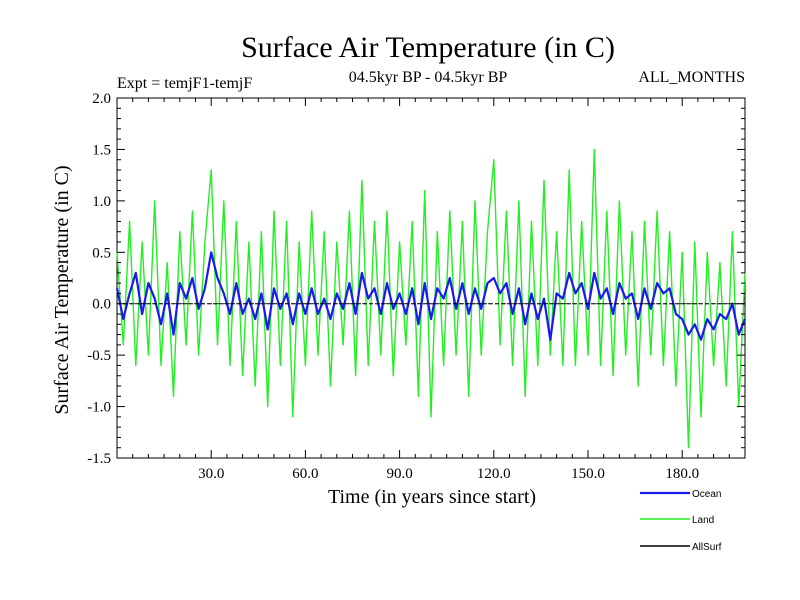 This screenshot has width=800, height=600. Describe the element at coordinates (432, 497) in the screenshot. I see `x-axis-label: Time (in years since start)` at that location.